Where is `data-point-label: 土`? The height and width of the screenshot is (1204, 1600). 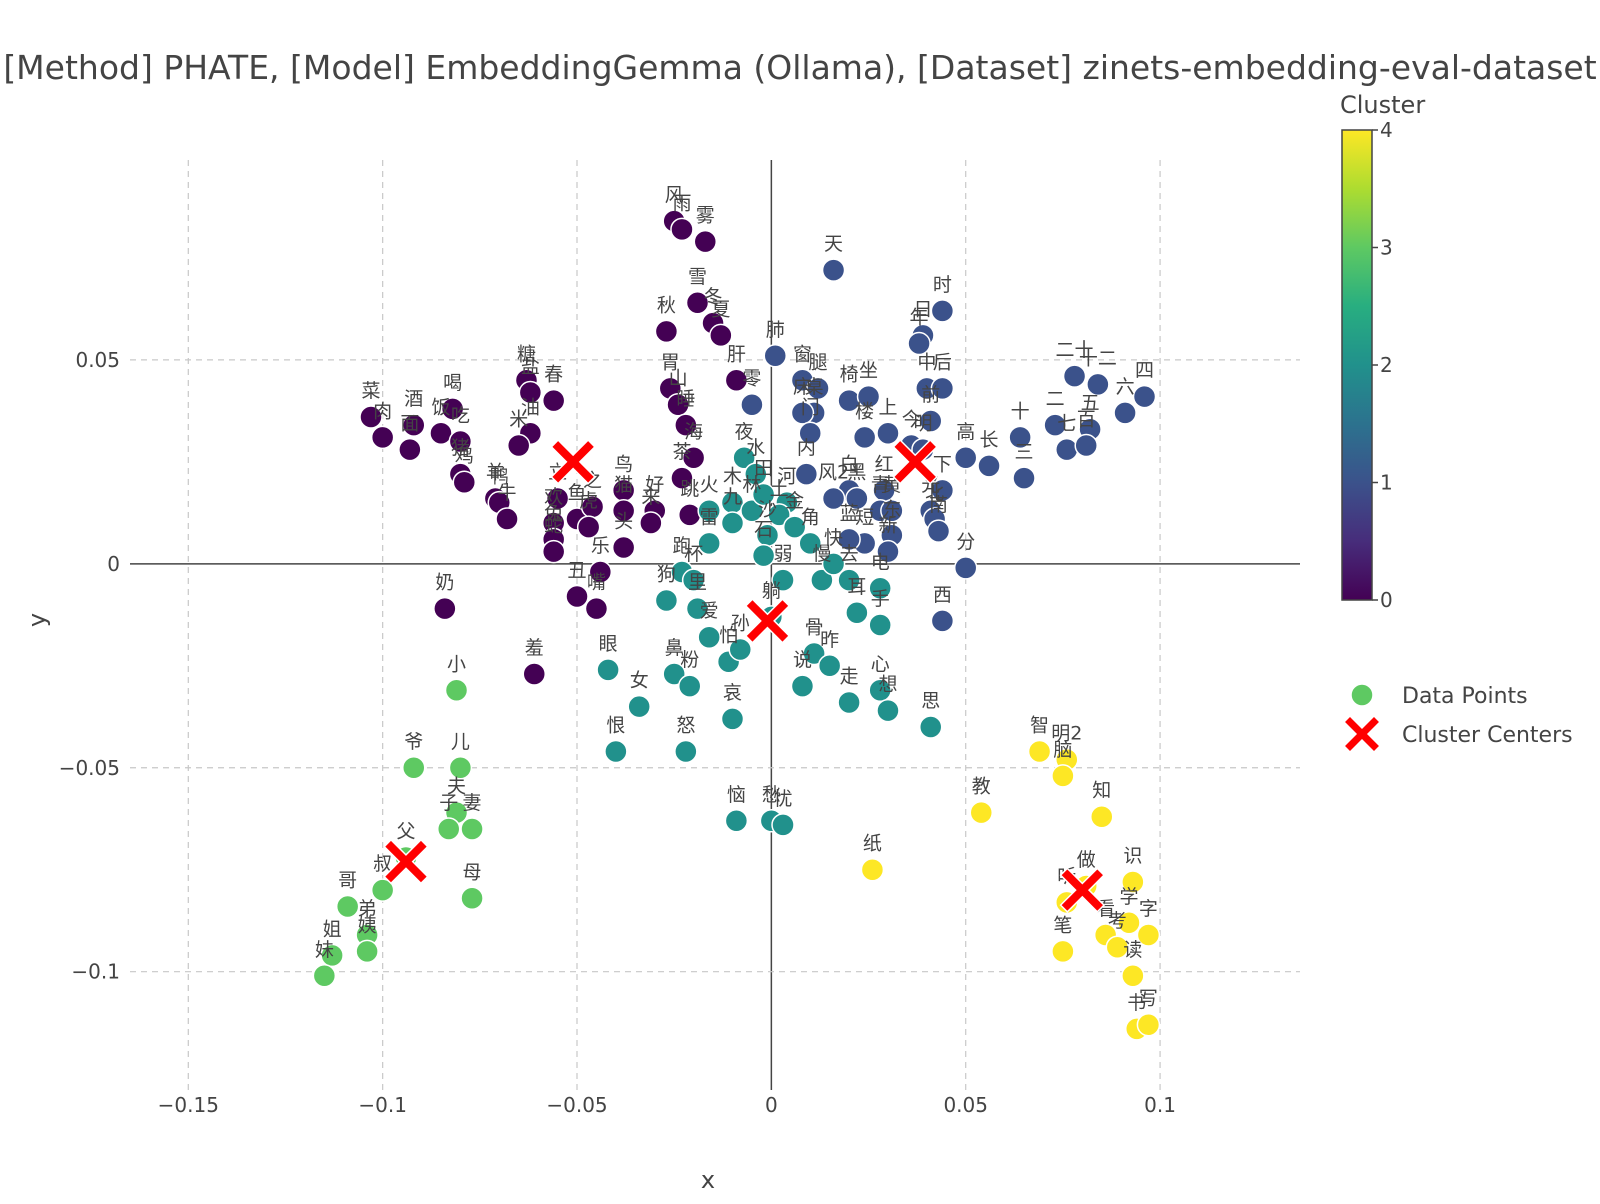 data-point-label: 土 is located at coordinates (779, 489).